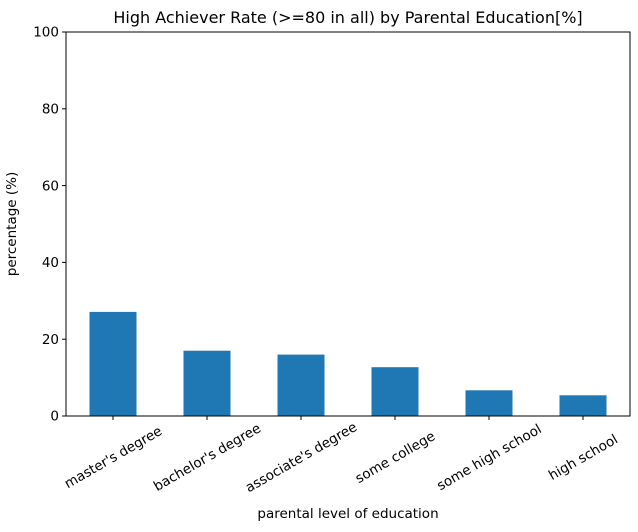 The image size is (638, 532). I want to click on y-axis-label: percentage (%), so click(12, 224).